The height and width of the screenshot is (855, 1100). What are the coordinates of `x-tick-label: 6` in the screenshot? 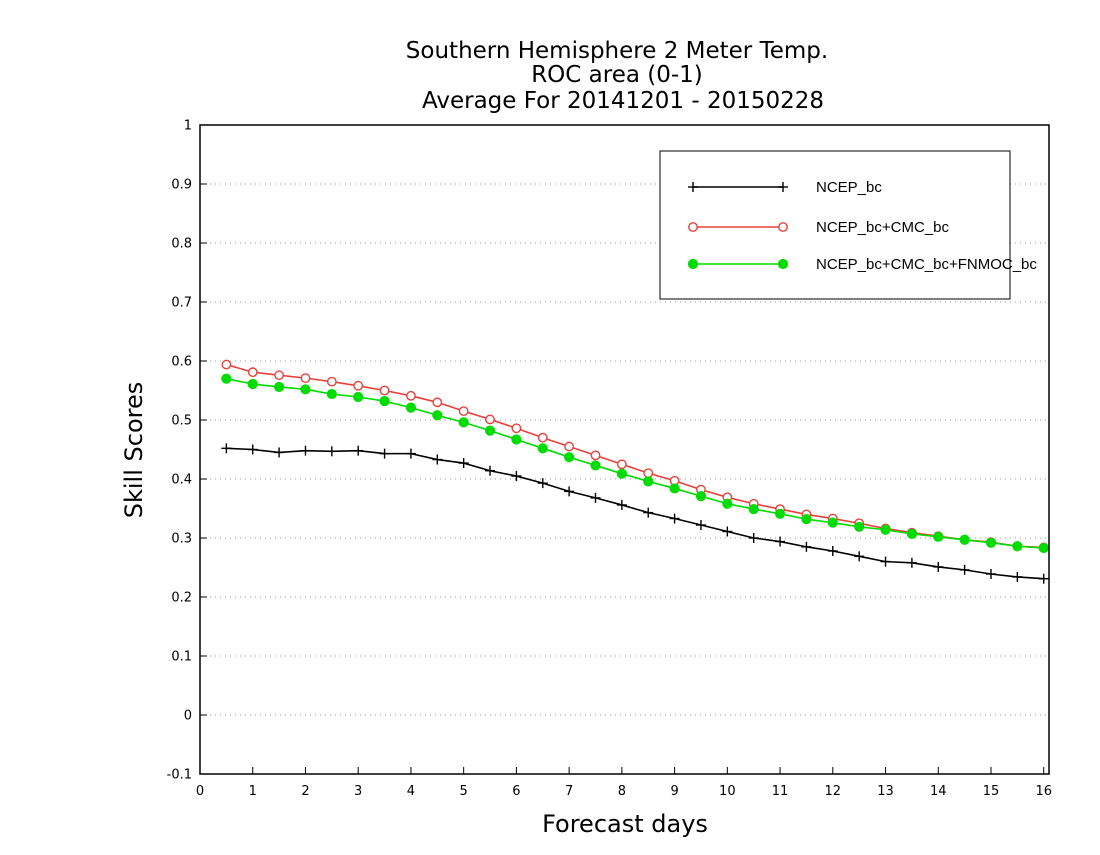 It's located at (516, 791).